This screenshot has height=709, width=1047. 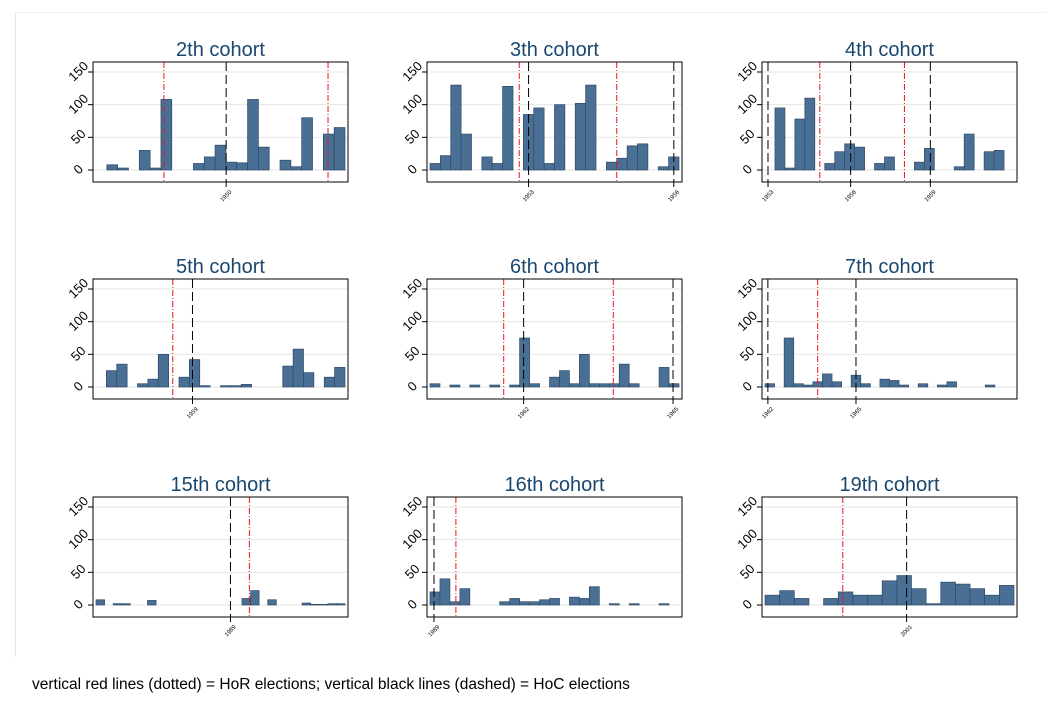 I want to click on cohort-panel: 2th cohort 0 50 100 150 1950, so click(x=207, y=121).